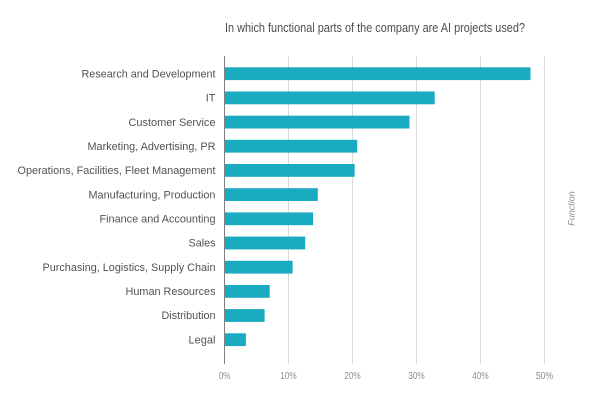  Describe the element at coordinates (189, 316) in the screenshot. I see `svg-text: Distribution` at that location.